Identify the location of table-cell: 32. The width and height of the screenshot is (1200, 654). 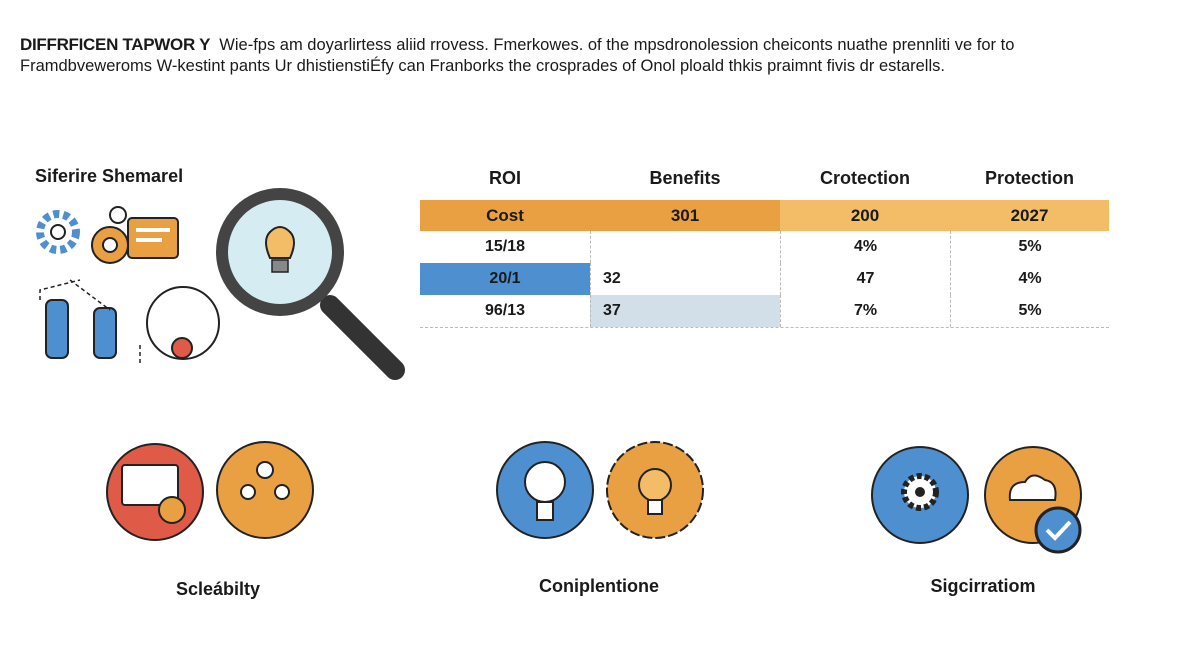
(685, 279).